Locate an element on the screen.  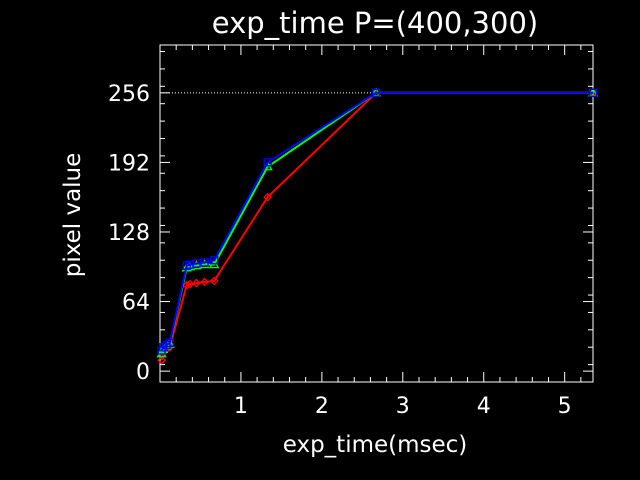
y-tick-label: 128 is located at coordinates (129, 233).